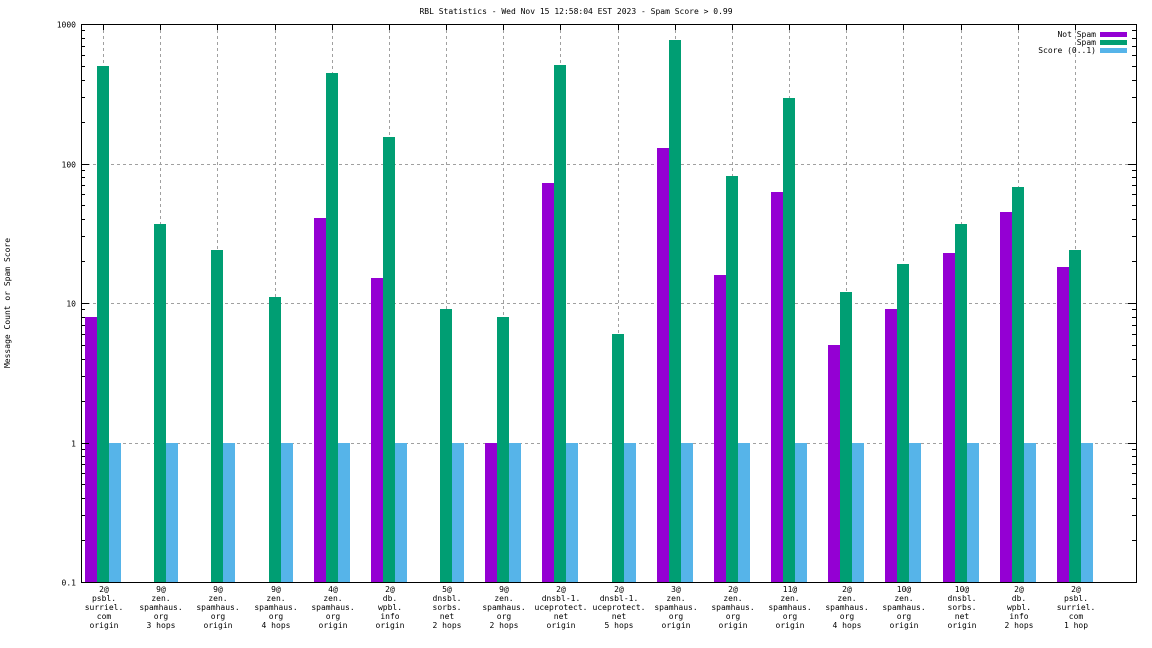 The height and width of the screenshot is (648, 1152). I want to click on x-tick-label: wpbl., so click(1019, 607).